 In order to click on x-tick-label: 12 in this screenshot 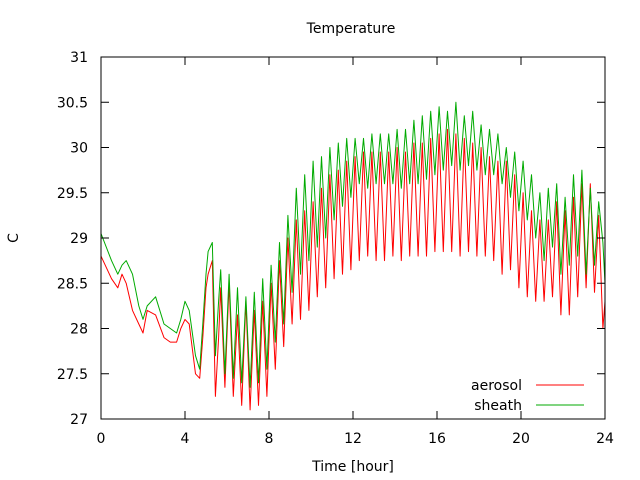, I will do `click(353, 439)`.